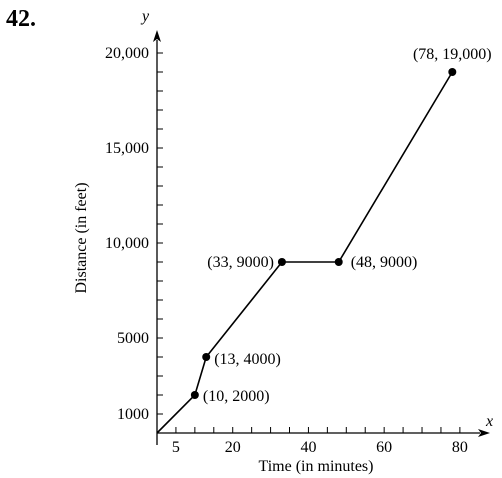 This screenshot has width=502, height=478. I want to click on y-tick-label: 10,000, so click(127, 243).